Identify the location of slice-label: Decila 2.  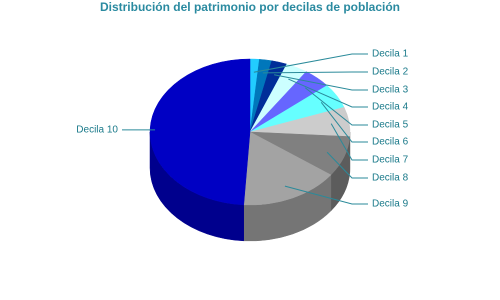
(390, 72).